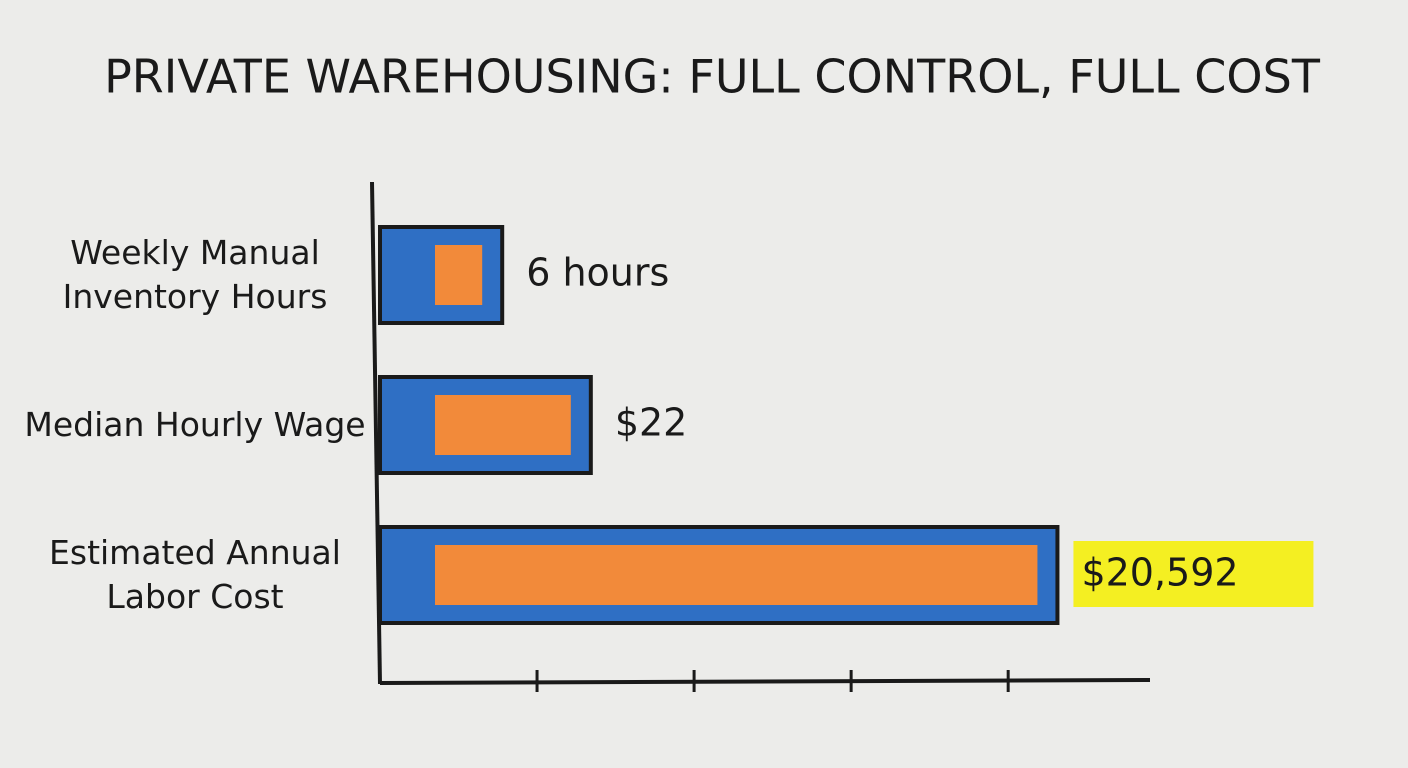 This screenshot has width=1408, height=768. What do you see at coordinates (1159, 573) in the screenshot?
I see `value-label: $20,592` at bounding box center [1159, 573].